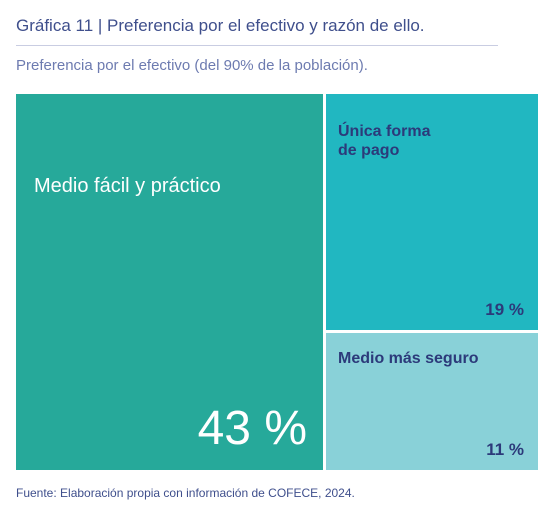  I want to click on title-divider, so click(257, 45).